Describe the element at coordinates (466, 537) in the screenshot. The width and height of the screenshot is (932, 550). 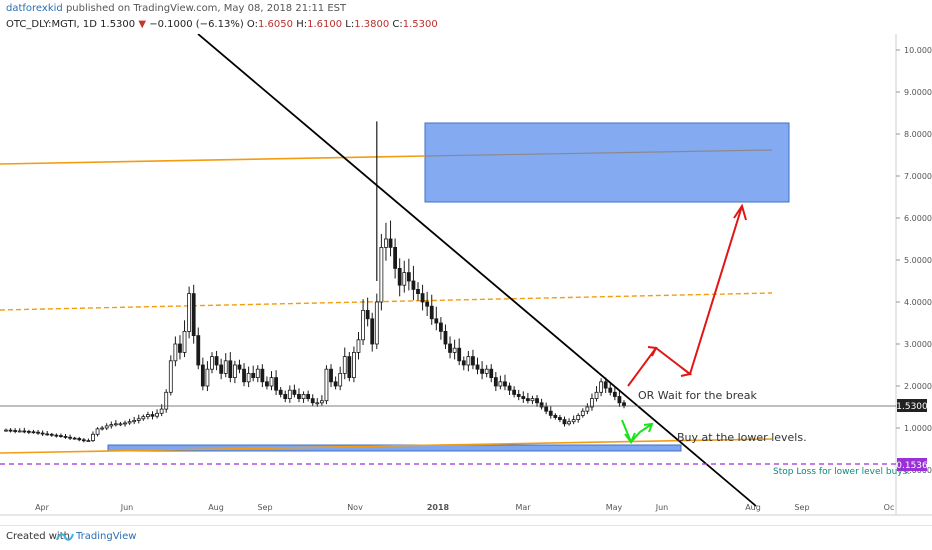
I see `footer-bar: Created with TradingView` at that location.